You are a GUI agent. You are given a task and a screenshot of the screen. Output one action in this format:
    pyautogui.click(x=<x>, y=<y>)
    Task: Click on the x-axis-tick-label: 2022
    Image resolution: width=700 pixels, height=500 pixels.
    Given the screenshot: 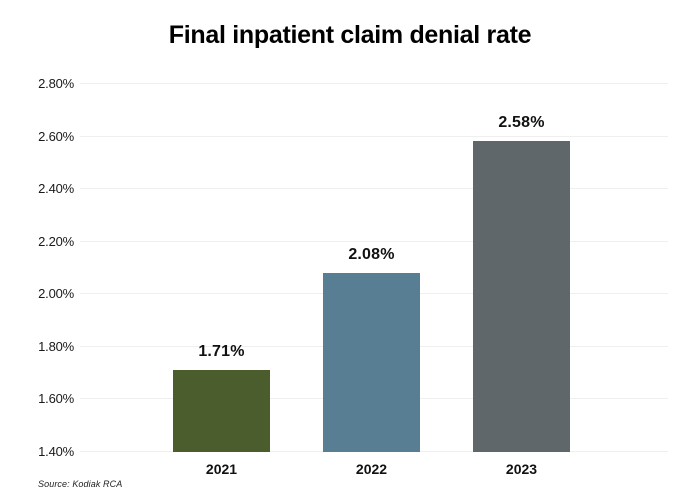 What is the action you would take?
    pyautogui.click(x=371, y=469)
    